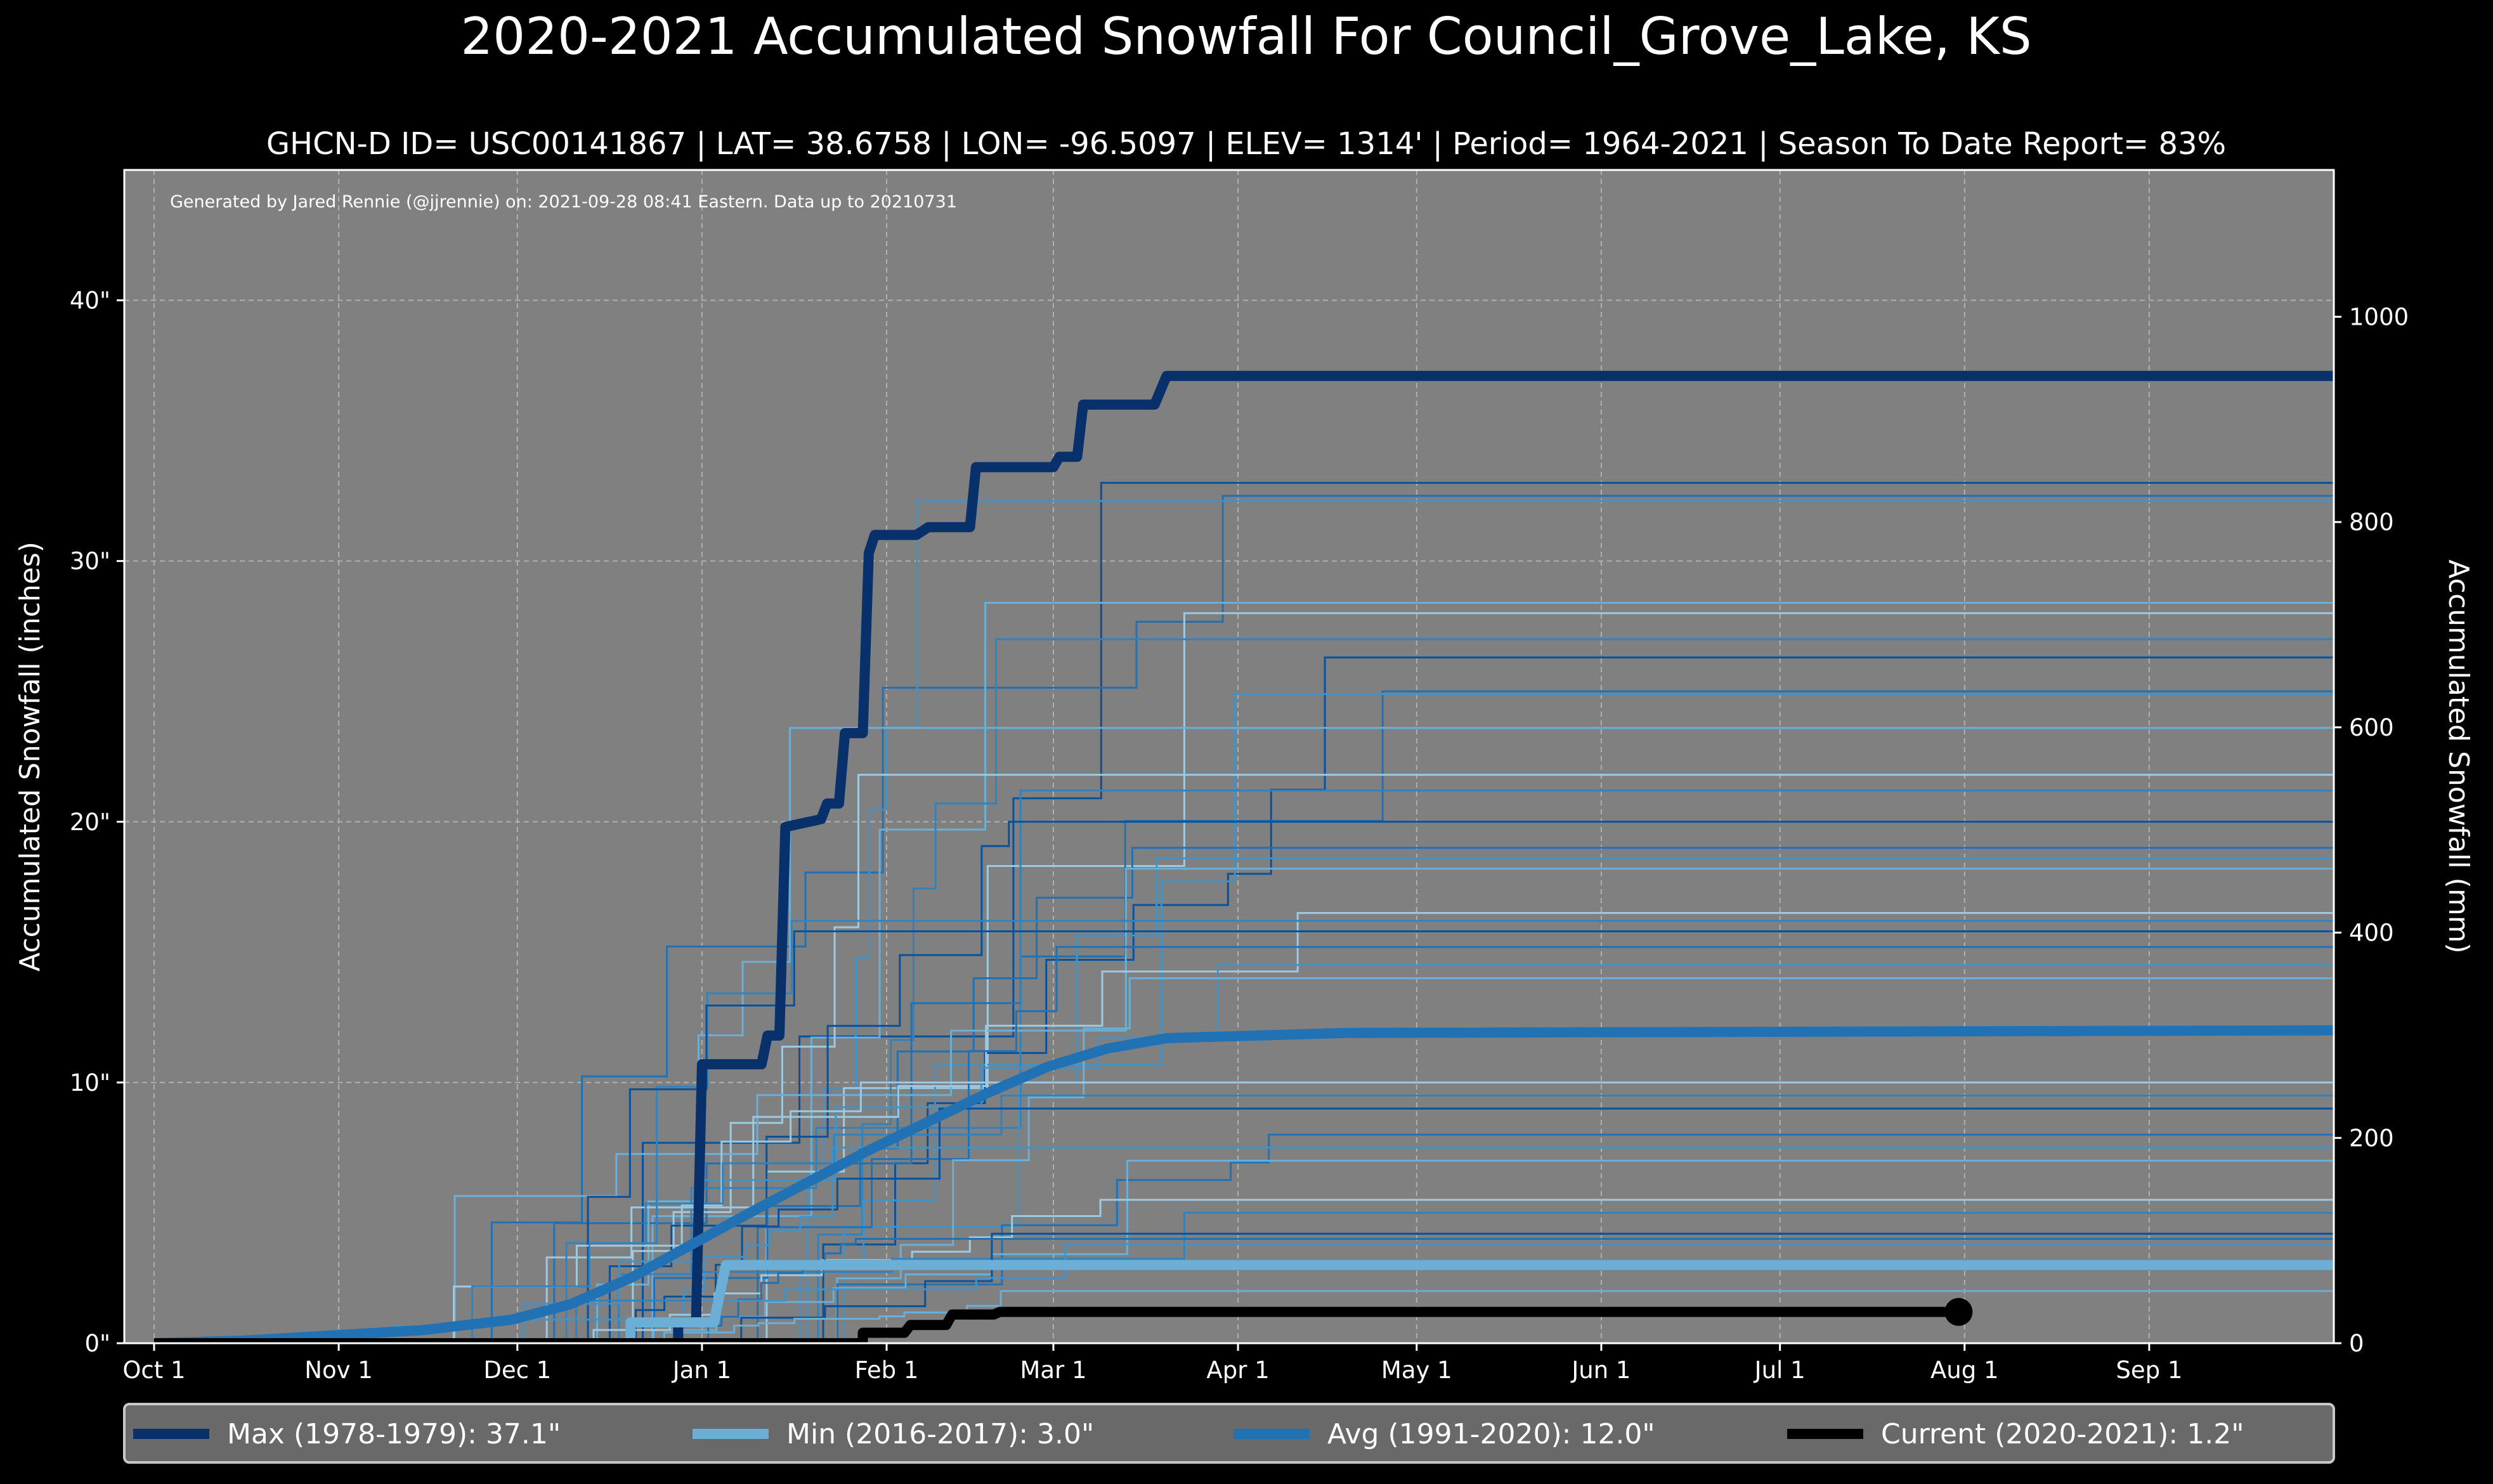  I want to click on x-tick-label: Nov 1, so click(339, 1370).